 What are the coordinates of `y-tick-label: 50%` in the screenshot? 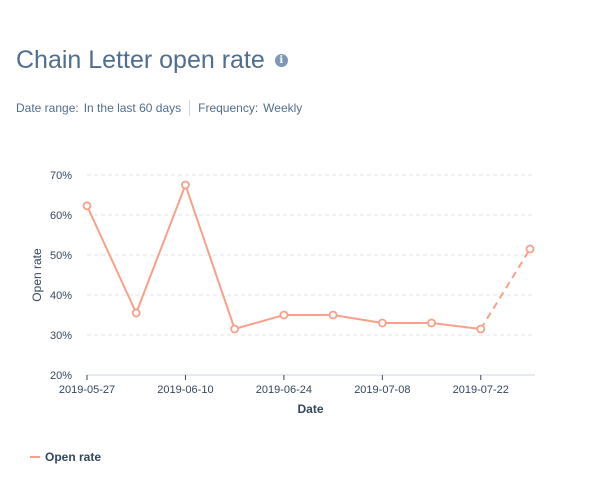 It's located at (61, 256).